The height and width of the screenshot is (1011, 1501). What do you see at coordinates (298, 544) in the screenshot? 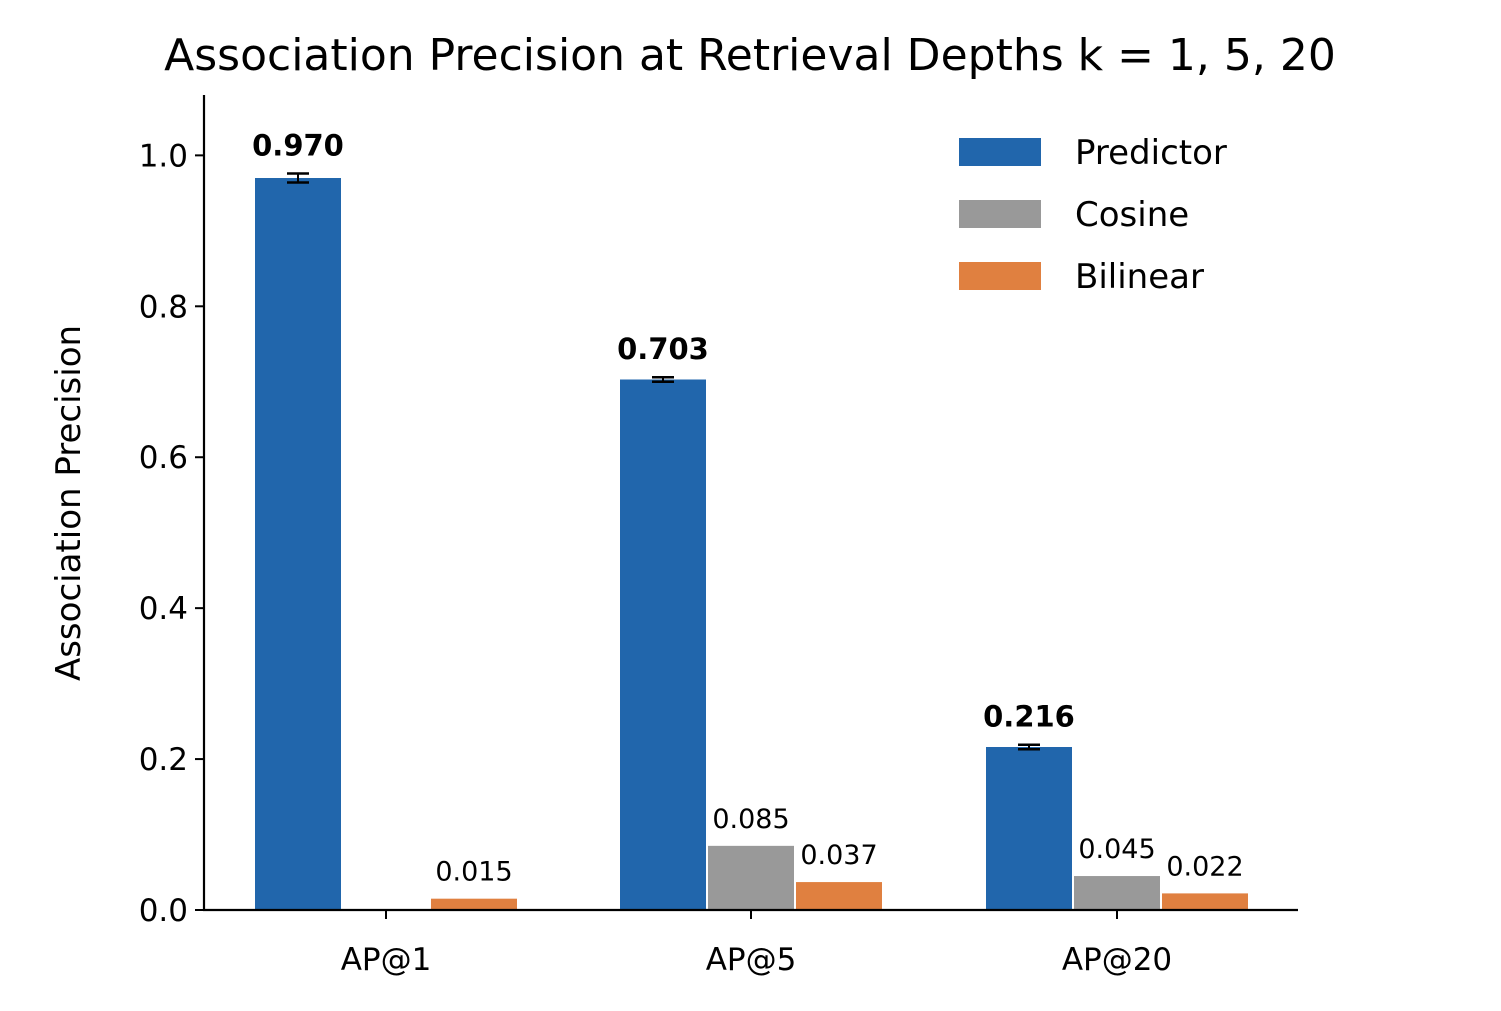
I see `bar-predictor-ap1` at bounding box center [298, 544].